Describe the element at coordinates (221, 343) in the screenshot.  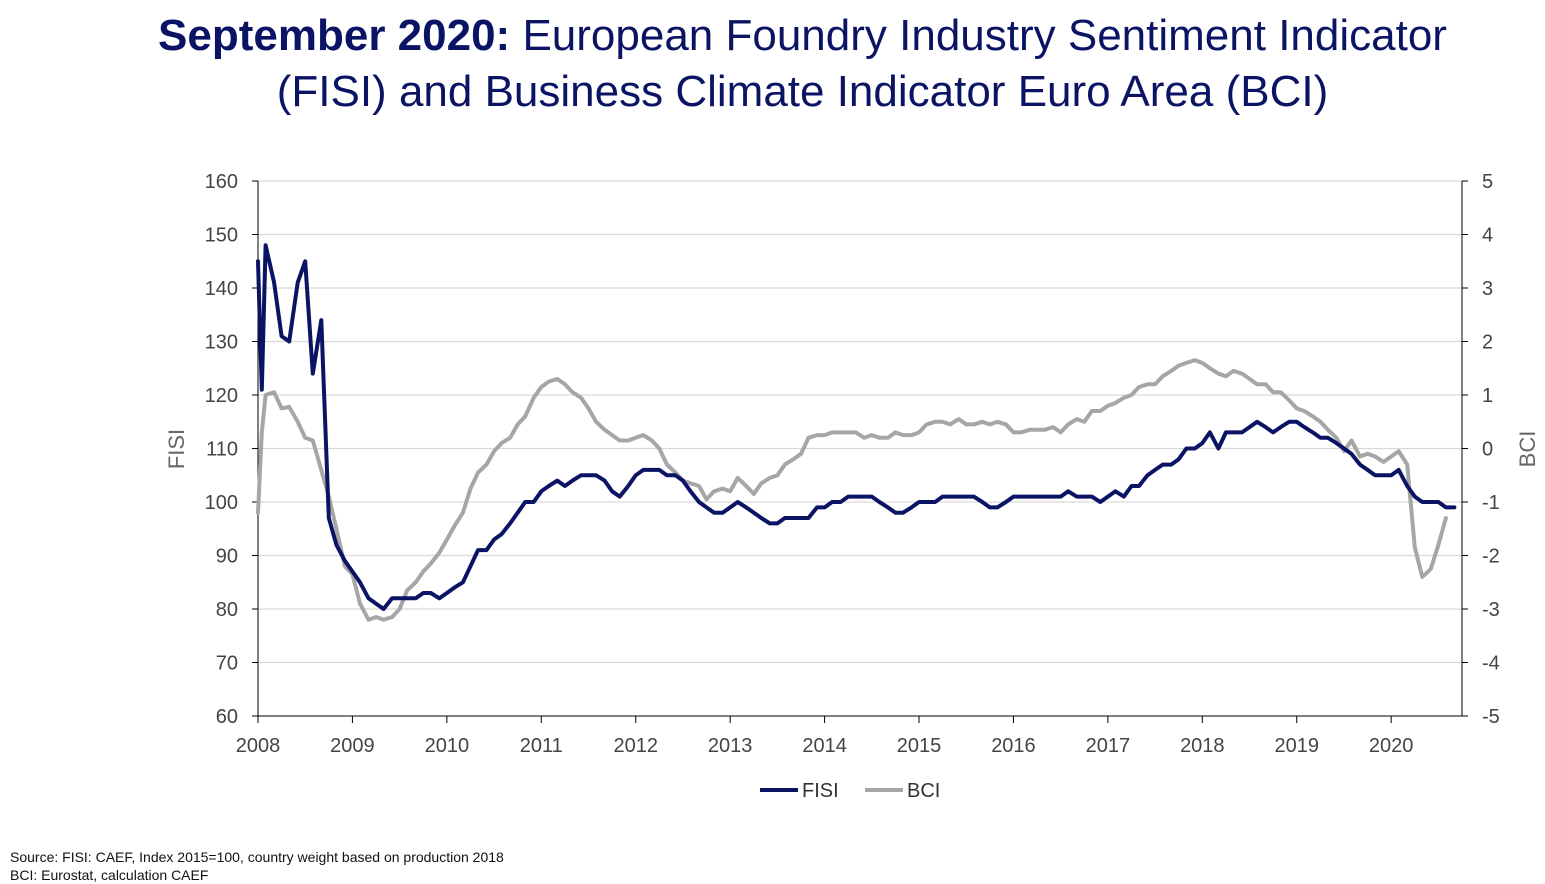
I see `tick-label: 130` at that location.